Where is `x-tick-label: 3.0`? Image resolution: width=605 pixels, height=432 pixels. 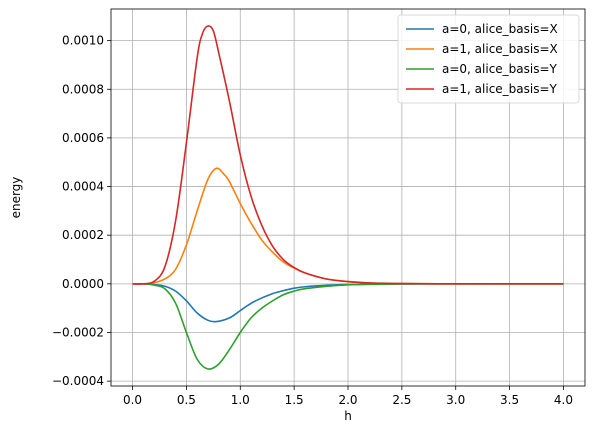
x-tick-label: 3.0 is located at coordinates (455, 400).